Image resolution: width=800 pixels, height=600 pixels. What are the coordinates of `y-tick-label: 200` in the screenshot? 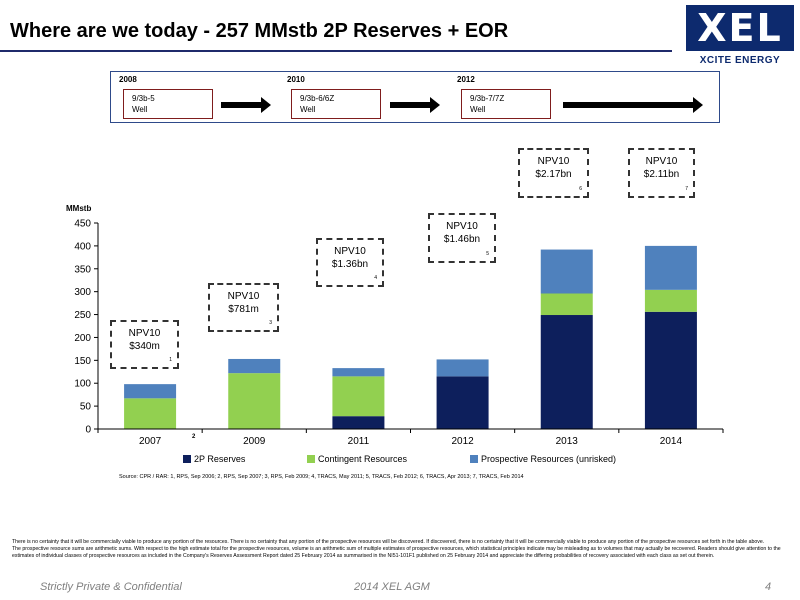 It's located at (82, 338).